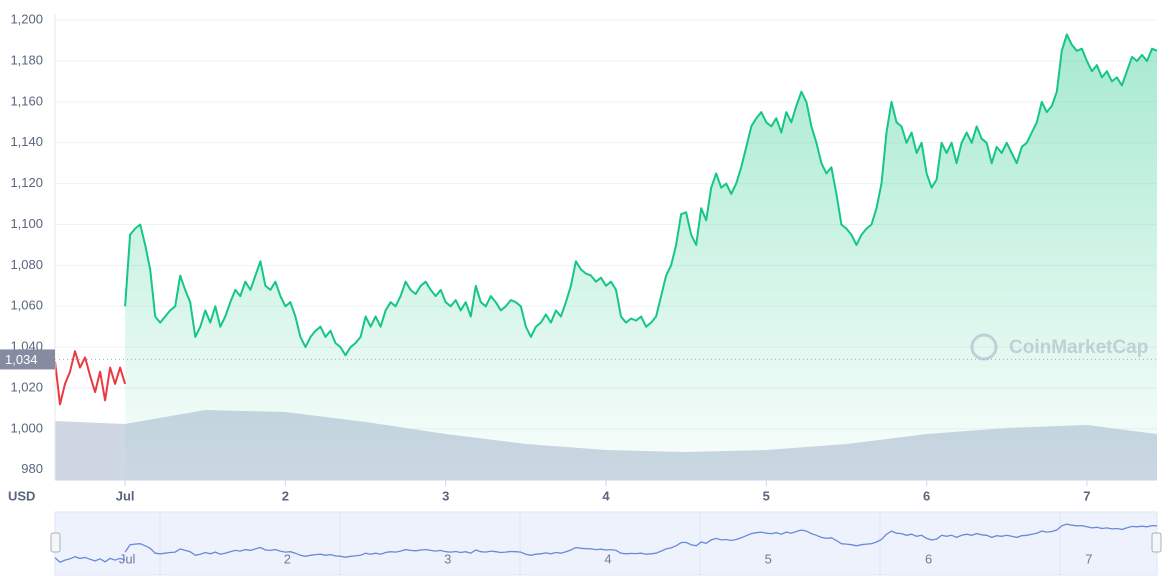 This screenshot has height=584, width=1165. What do you see at coordinates (928, 558) in the screenshot?
I see `navigator-tick-label: 6` at bounding box center [928, 558].